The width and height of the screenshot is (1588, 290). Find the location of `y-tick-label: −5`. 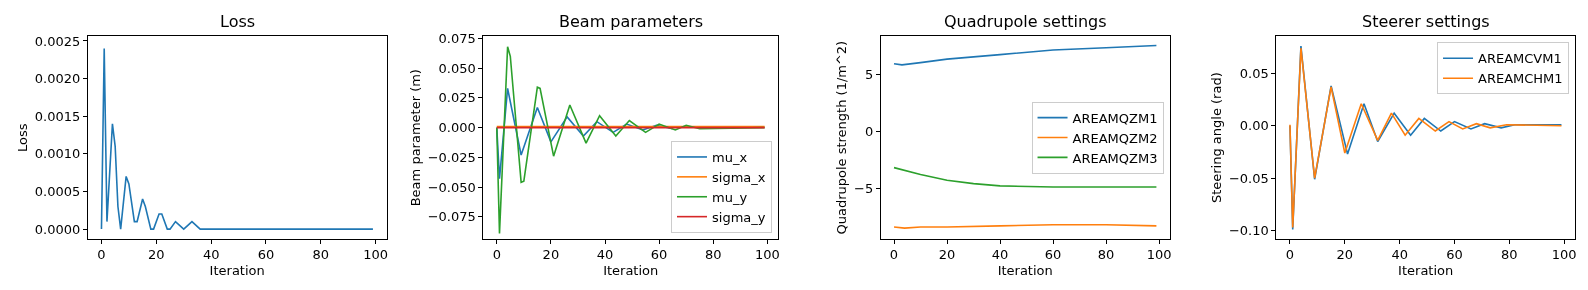

y-tick-label: −5 is located at coordinates (864, 188).